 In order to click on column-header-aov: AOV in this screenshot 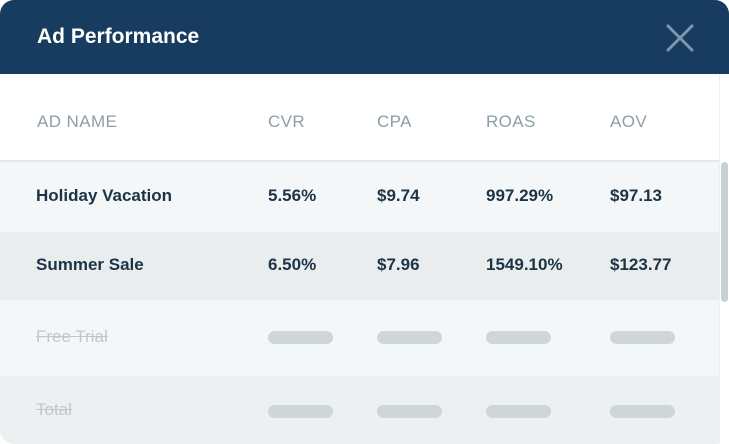, I will do `click(629, 121)`.